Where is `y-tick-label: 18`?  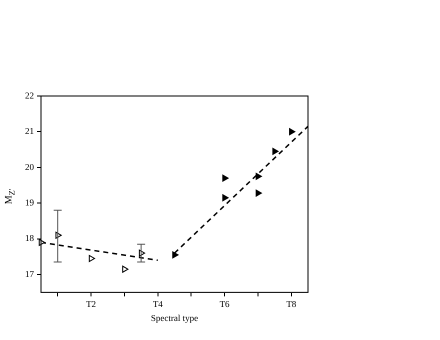 y-tick-label: 18 is located at coordinates (29, 238).